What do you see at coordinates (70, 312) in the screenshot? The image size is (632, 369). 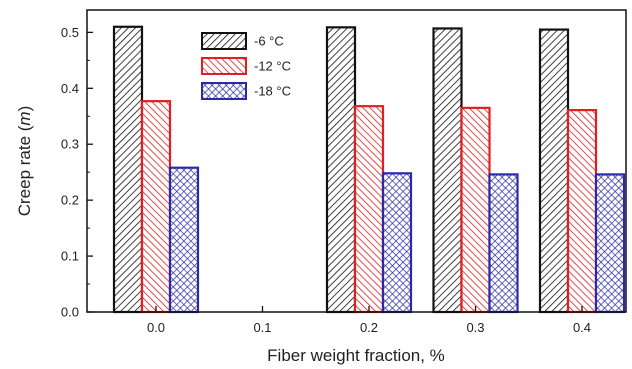 I see `y-tick-label: 0.0` at bounding box center [70, 312].